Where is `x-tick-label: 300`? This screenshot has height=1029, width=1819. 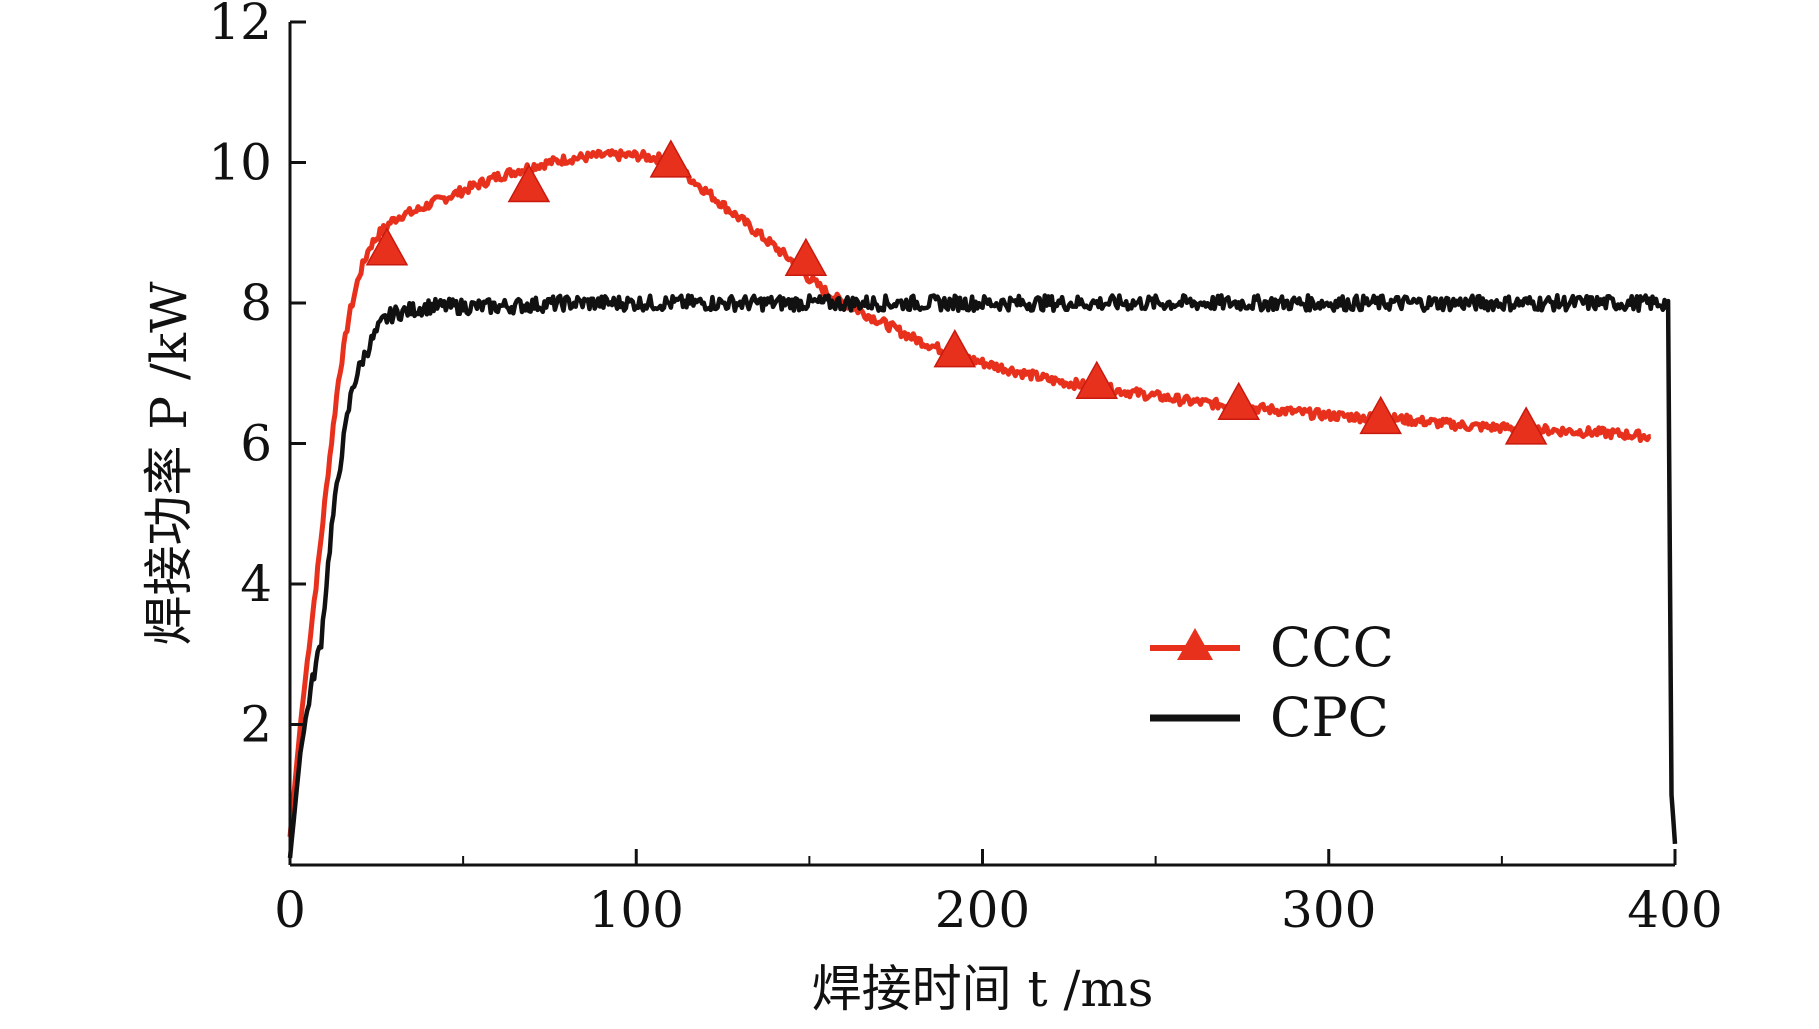 x-tick-label: 300 is located at coordinates (1328, 910).